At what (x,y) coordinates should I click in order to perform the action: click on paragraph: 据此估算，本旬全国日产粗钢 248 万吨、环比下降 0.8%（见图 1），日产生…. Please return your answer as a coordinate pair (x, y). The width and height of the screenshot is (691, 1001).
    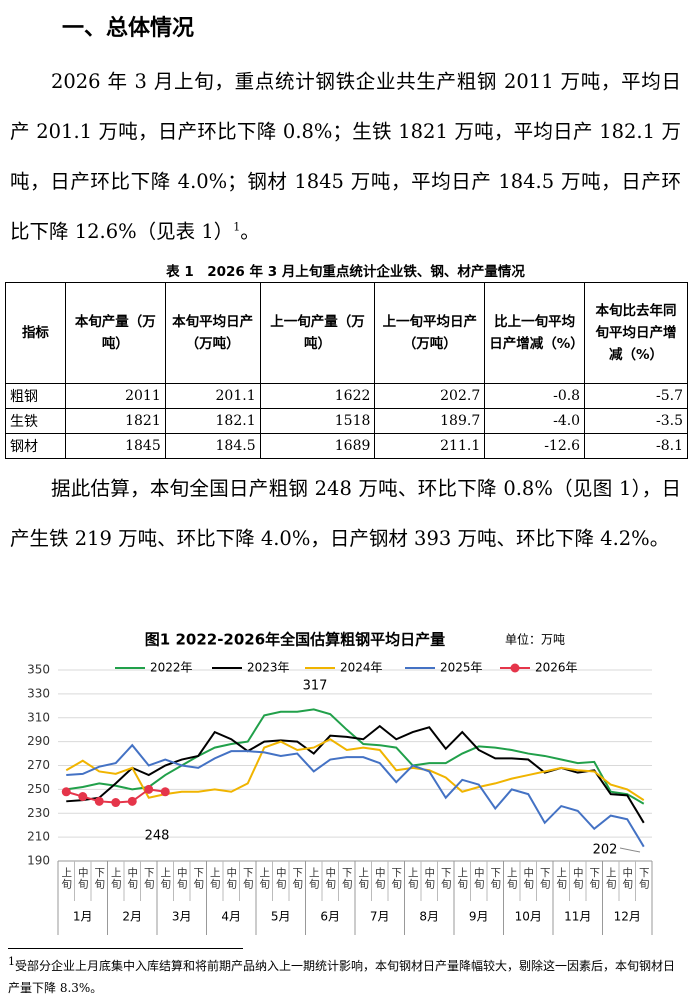
    Looking at the image, I should click on (345, 513).